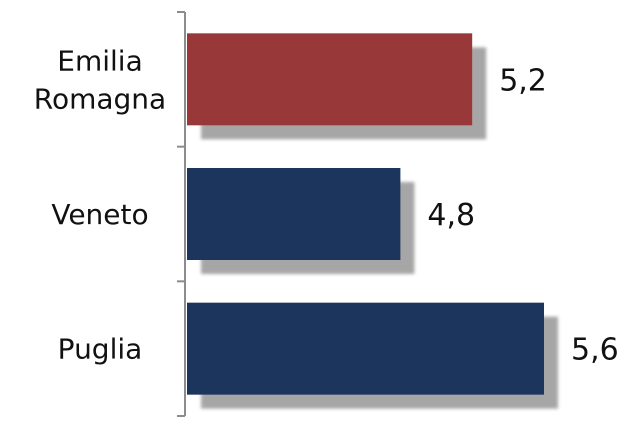 This screenshot has width=618, height=421. What do you see at coordinates (99, 60) in the screenshot?
I see `category-label: Emilia` at bounding box center [99, 60].